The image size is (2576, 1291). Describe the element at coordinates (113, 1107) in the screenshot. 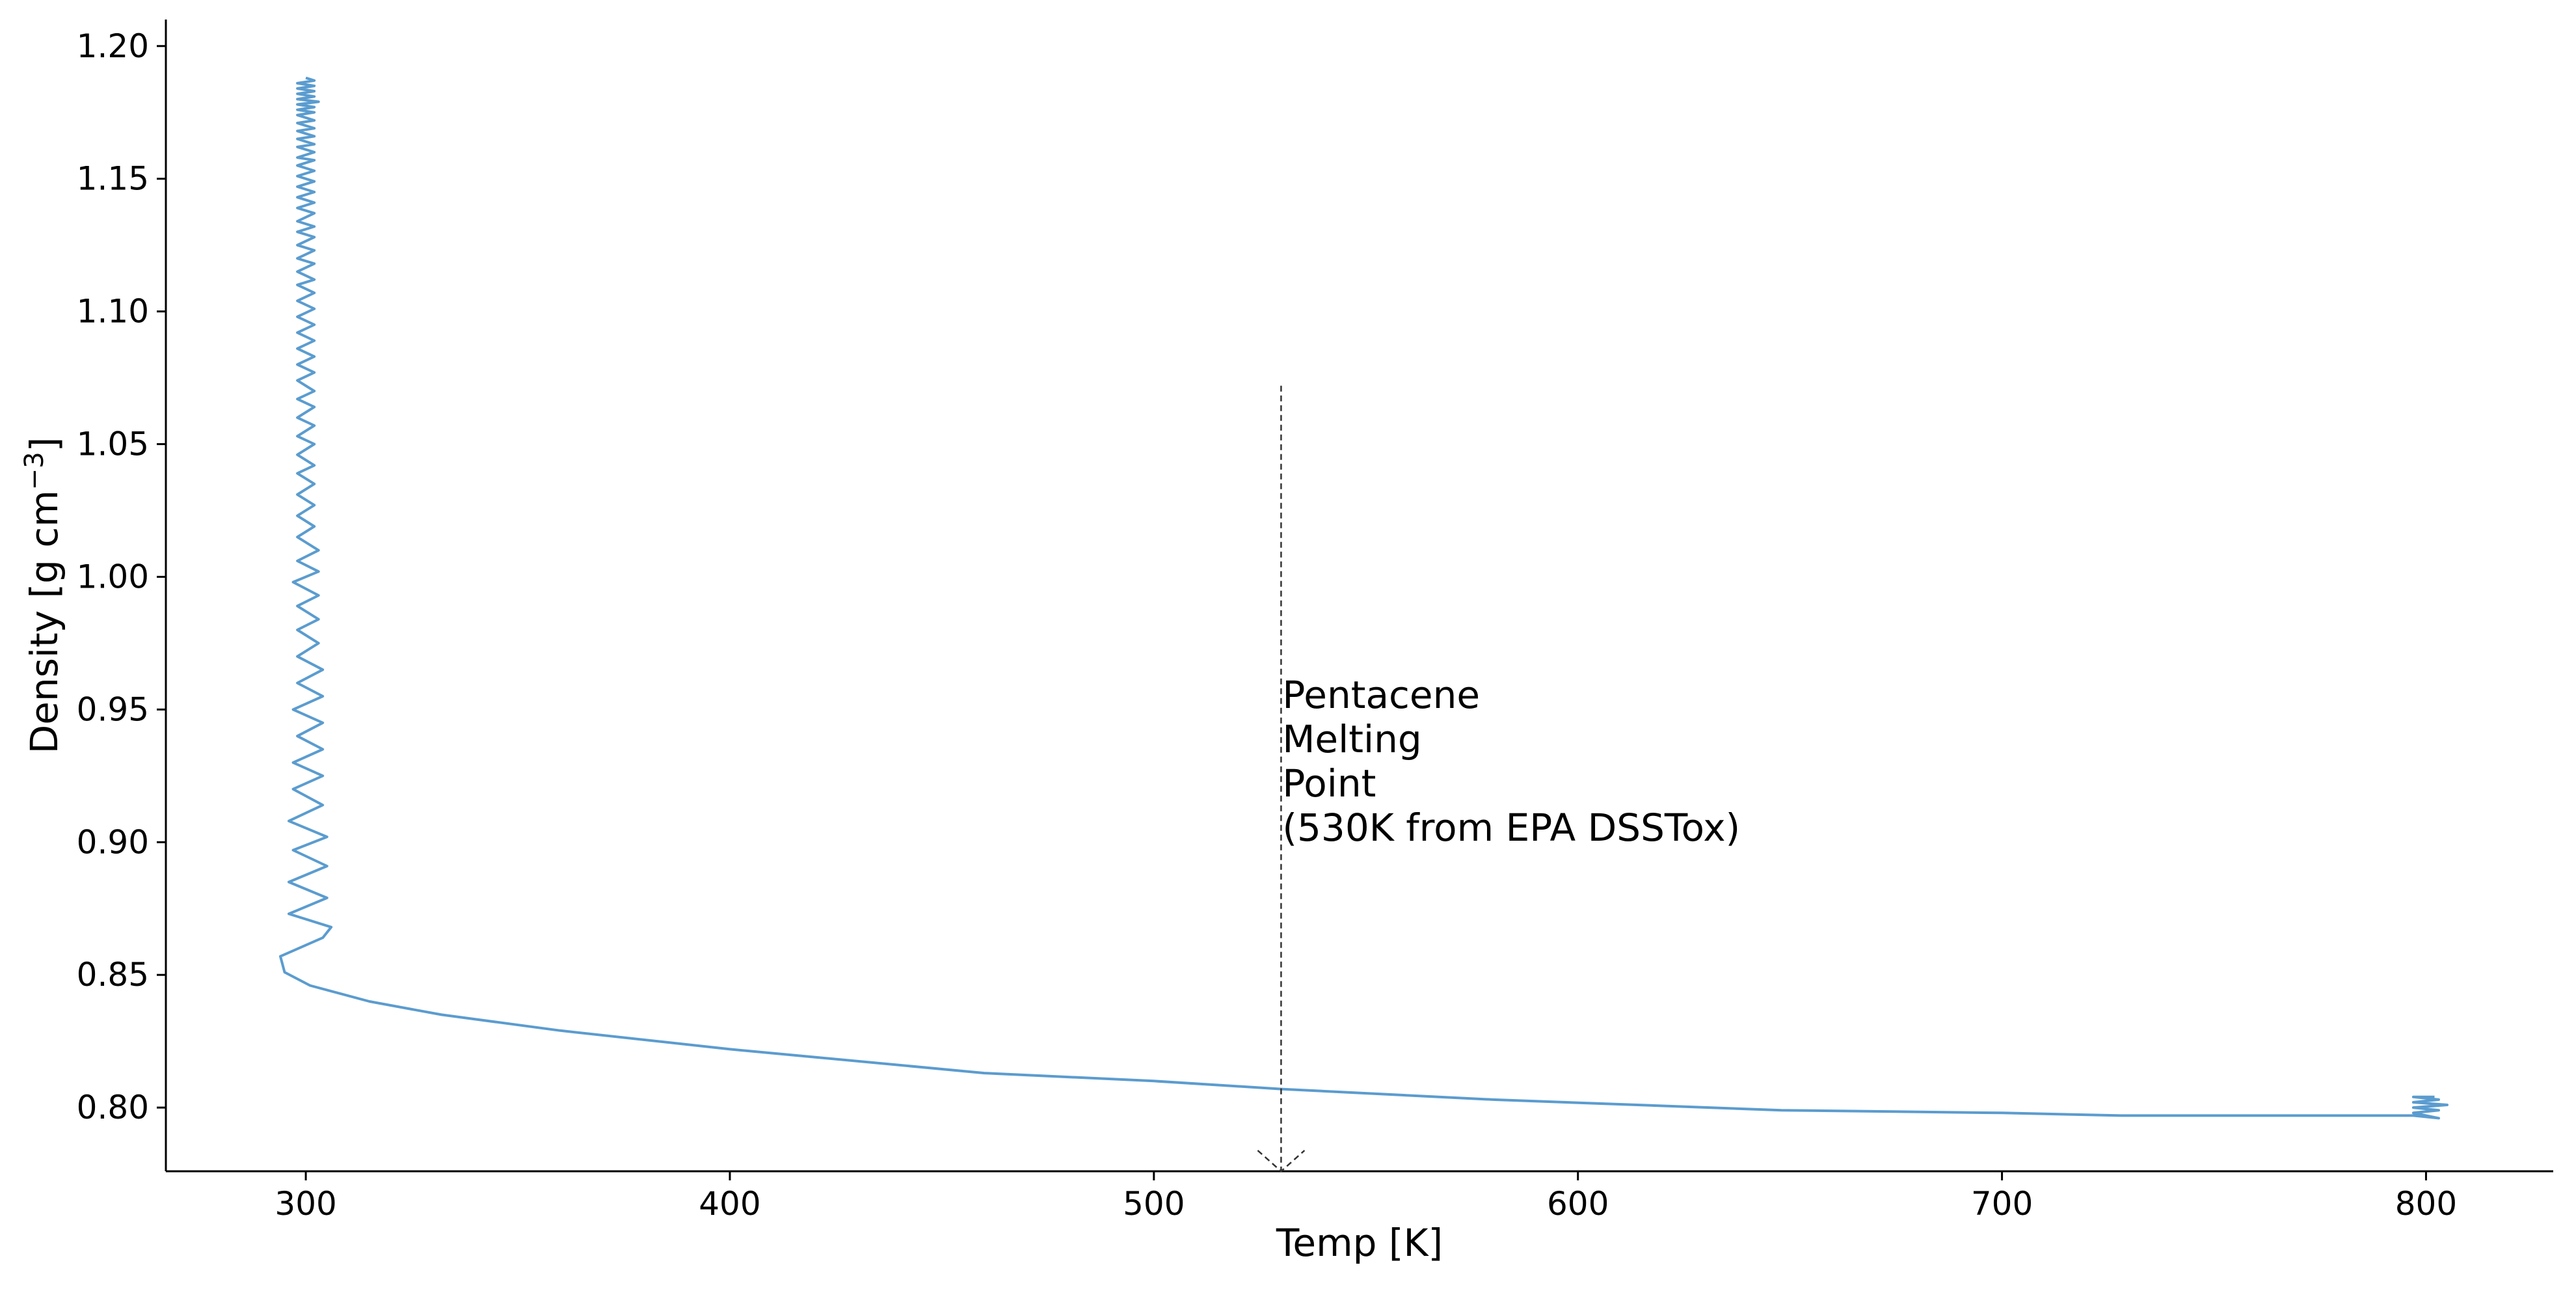

I see `y-tick-label: 0.80` at that location.